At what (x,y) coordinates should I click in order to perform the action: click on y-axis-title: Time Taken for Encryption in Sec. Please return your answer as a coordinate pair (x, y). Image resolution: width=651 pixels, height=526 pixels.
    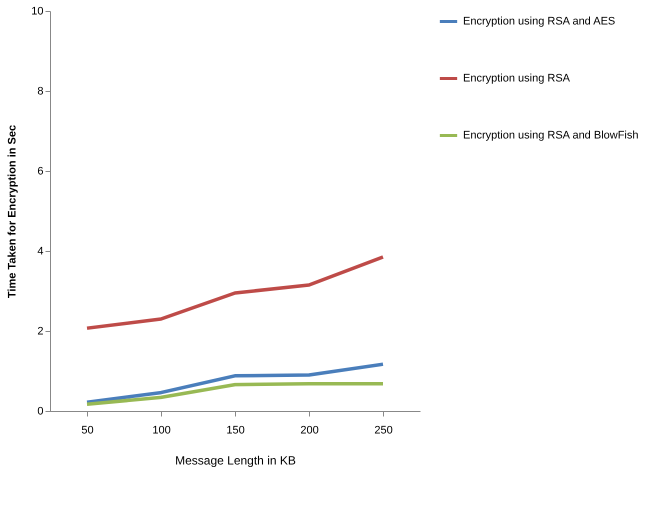
    Looking at the image, I should click on (12, 211).